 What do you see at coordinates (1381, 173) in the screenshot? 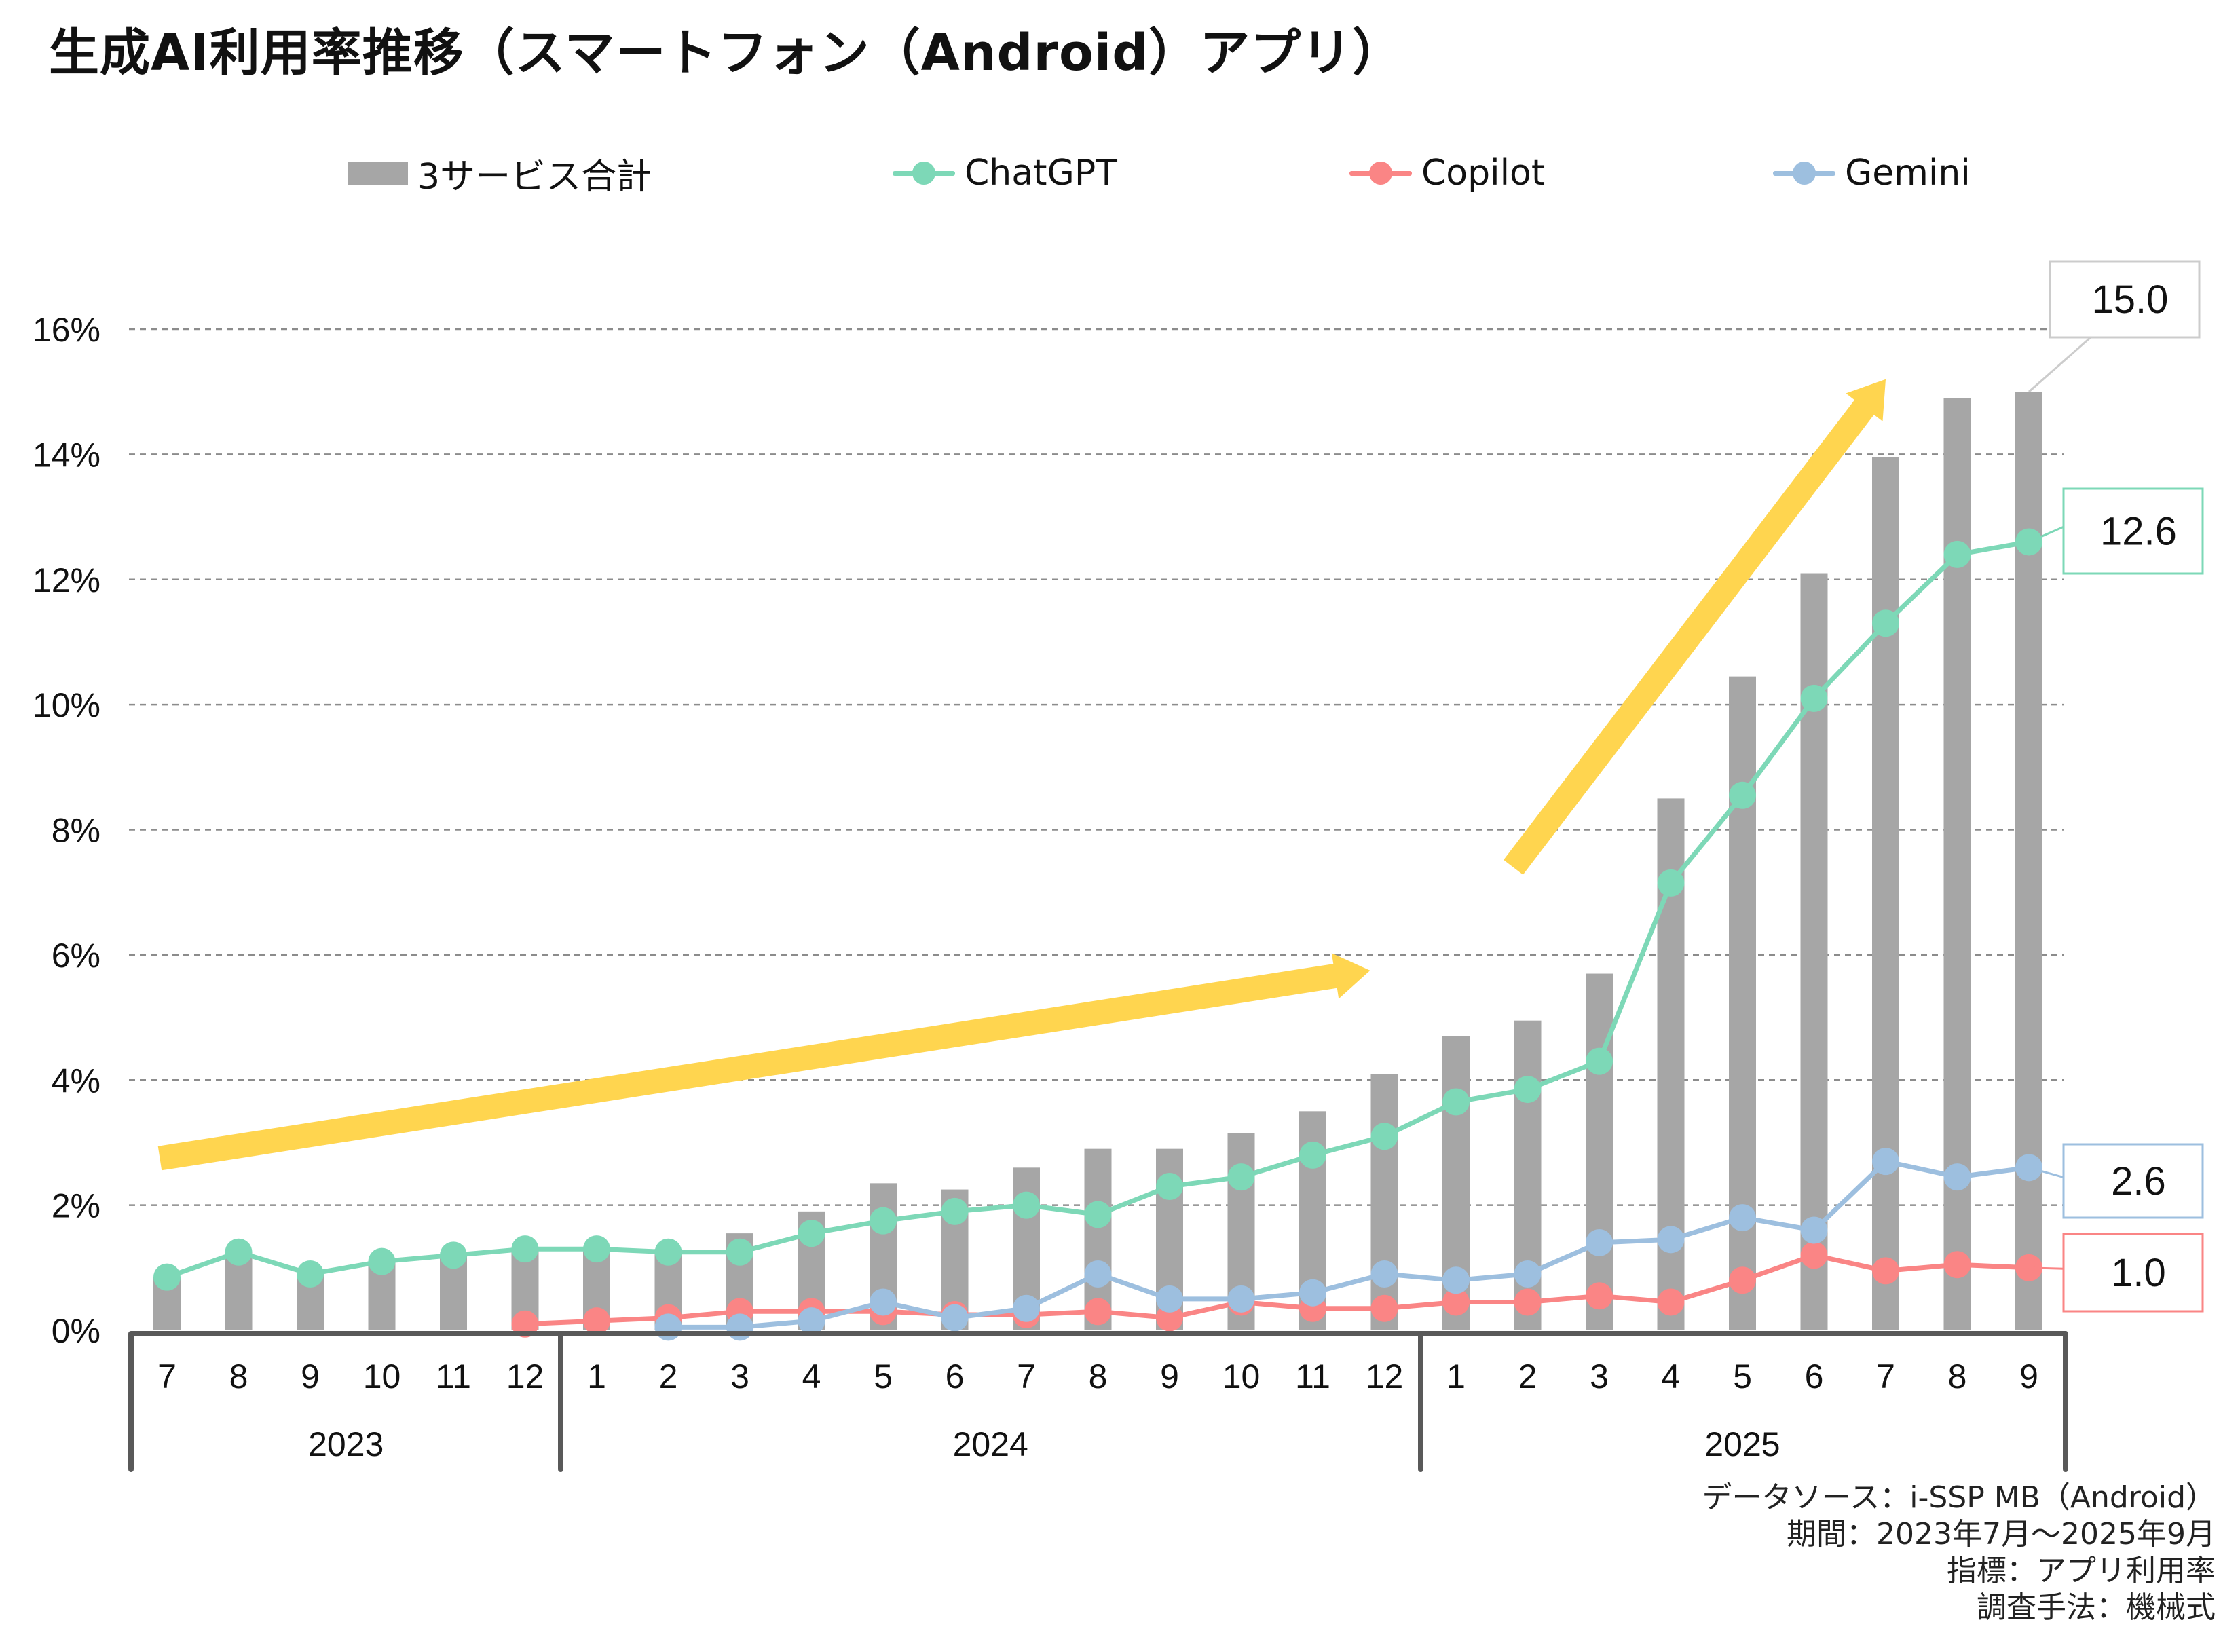
I see `legend-swatch-copilot` at bounding box center [1381, 173].